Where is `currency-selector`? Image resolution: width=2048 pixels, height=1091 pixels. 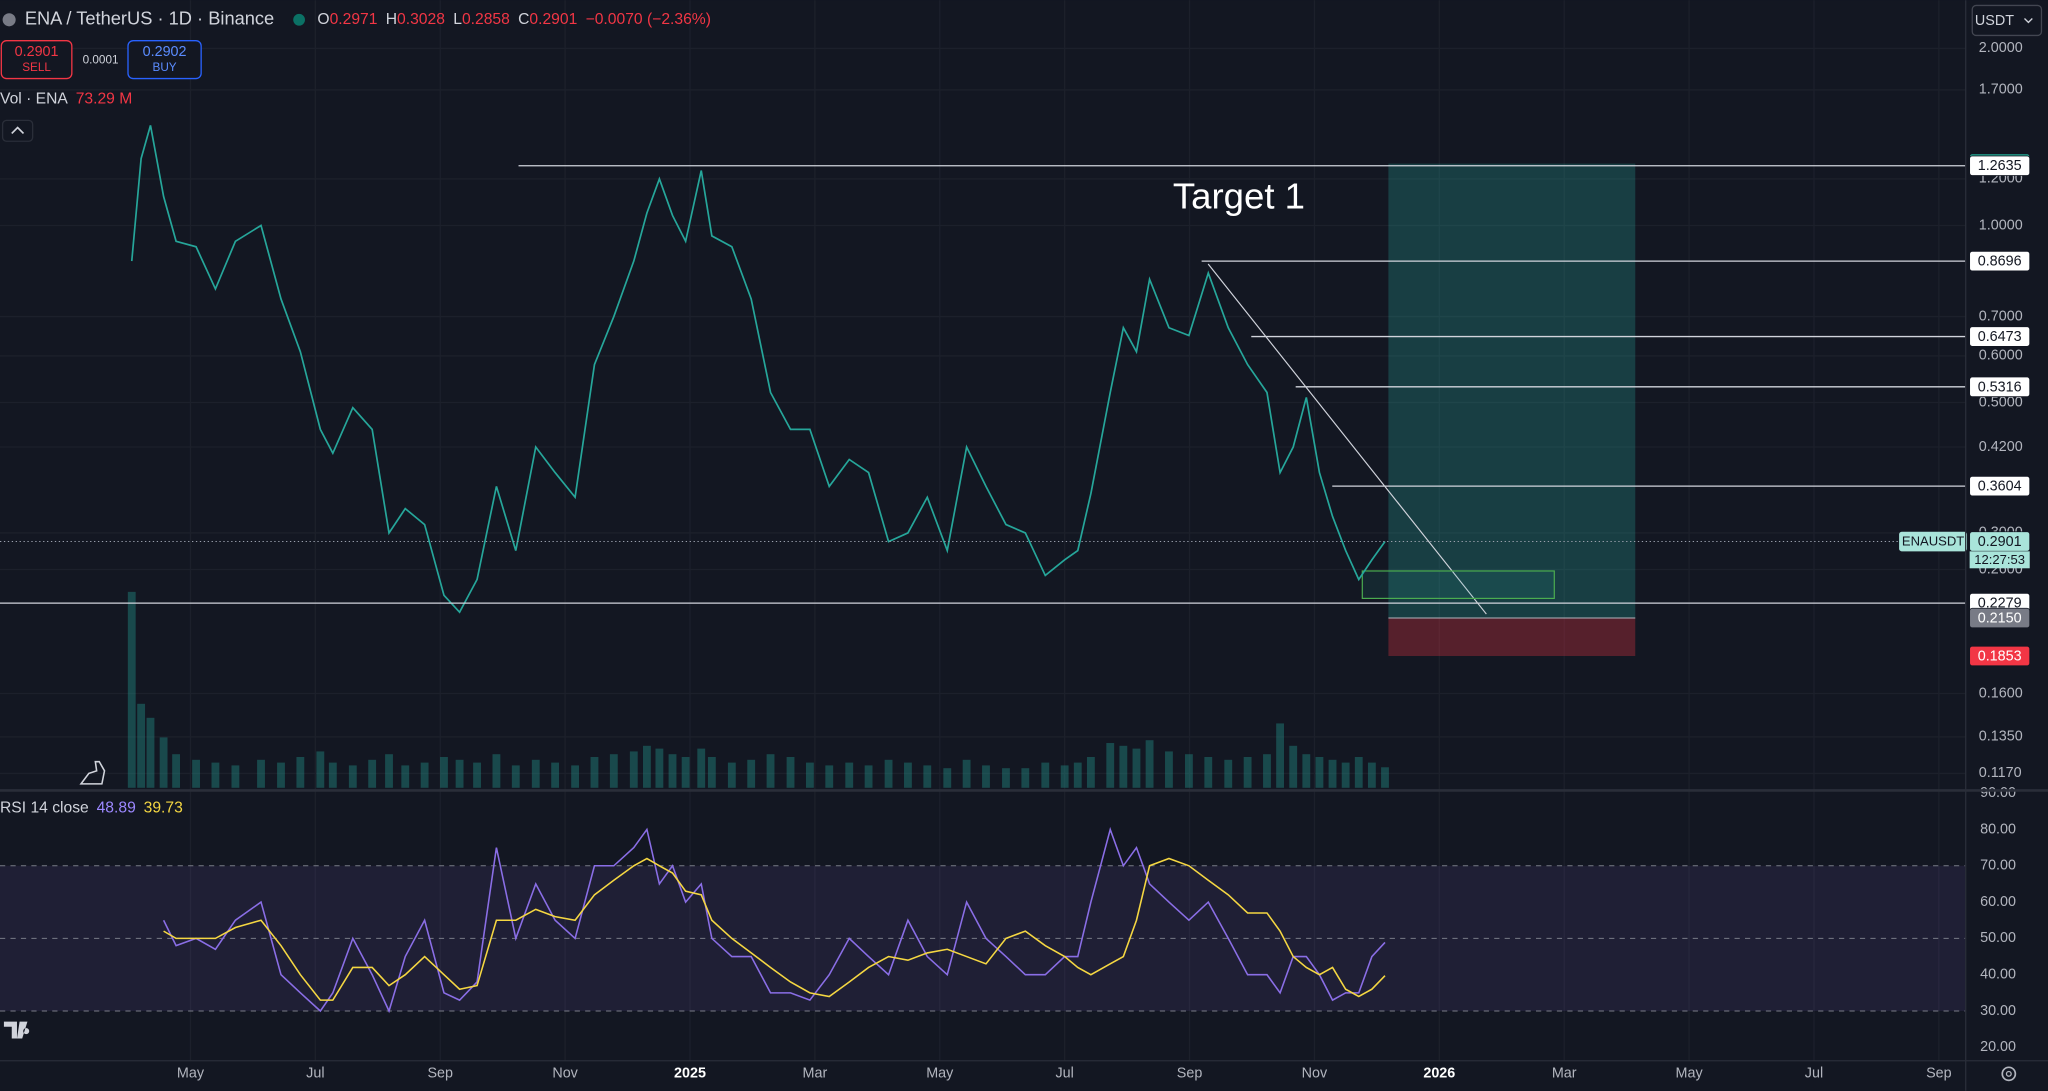
currency-selector is located at coordinates (2007, 20).